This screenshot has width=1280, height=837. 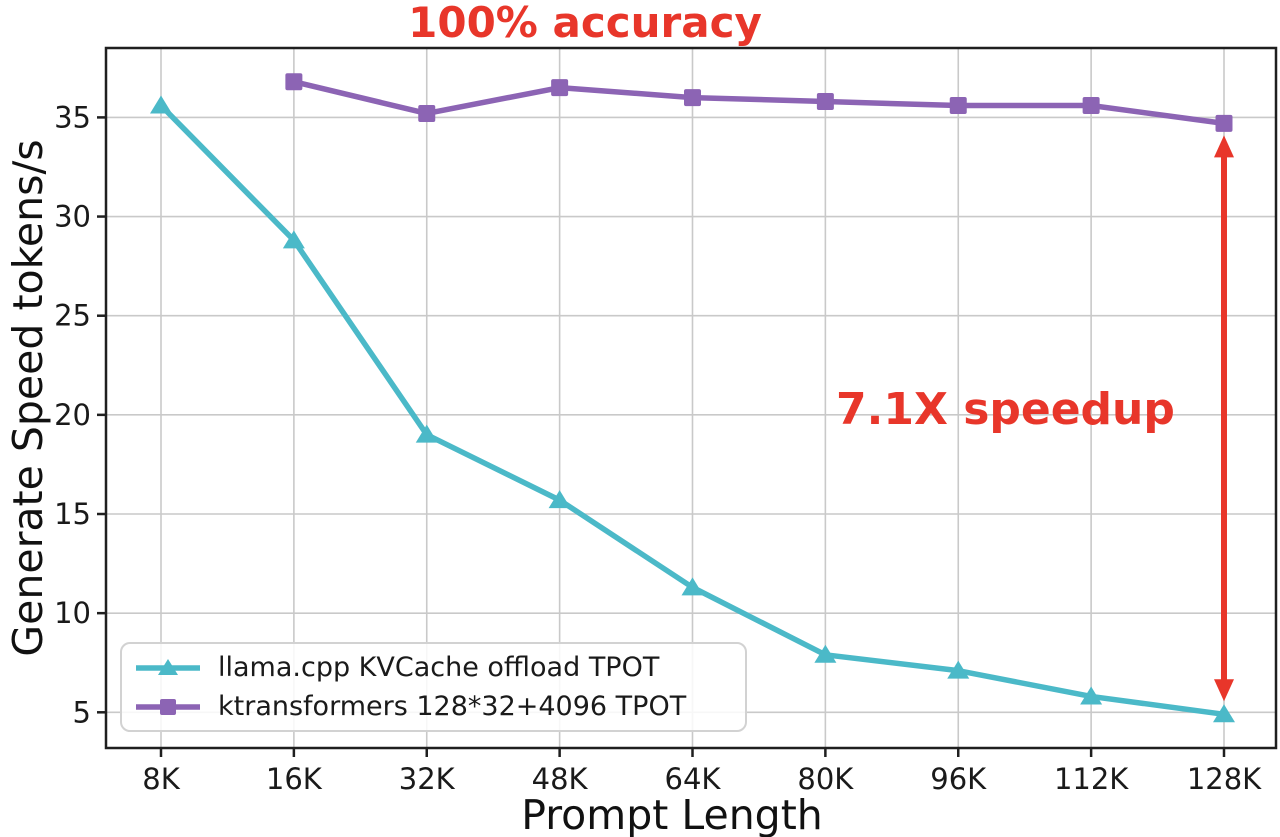 I want to click on x-tick-label: 64K, so click(x=693, y=779).